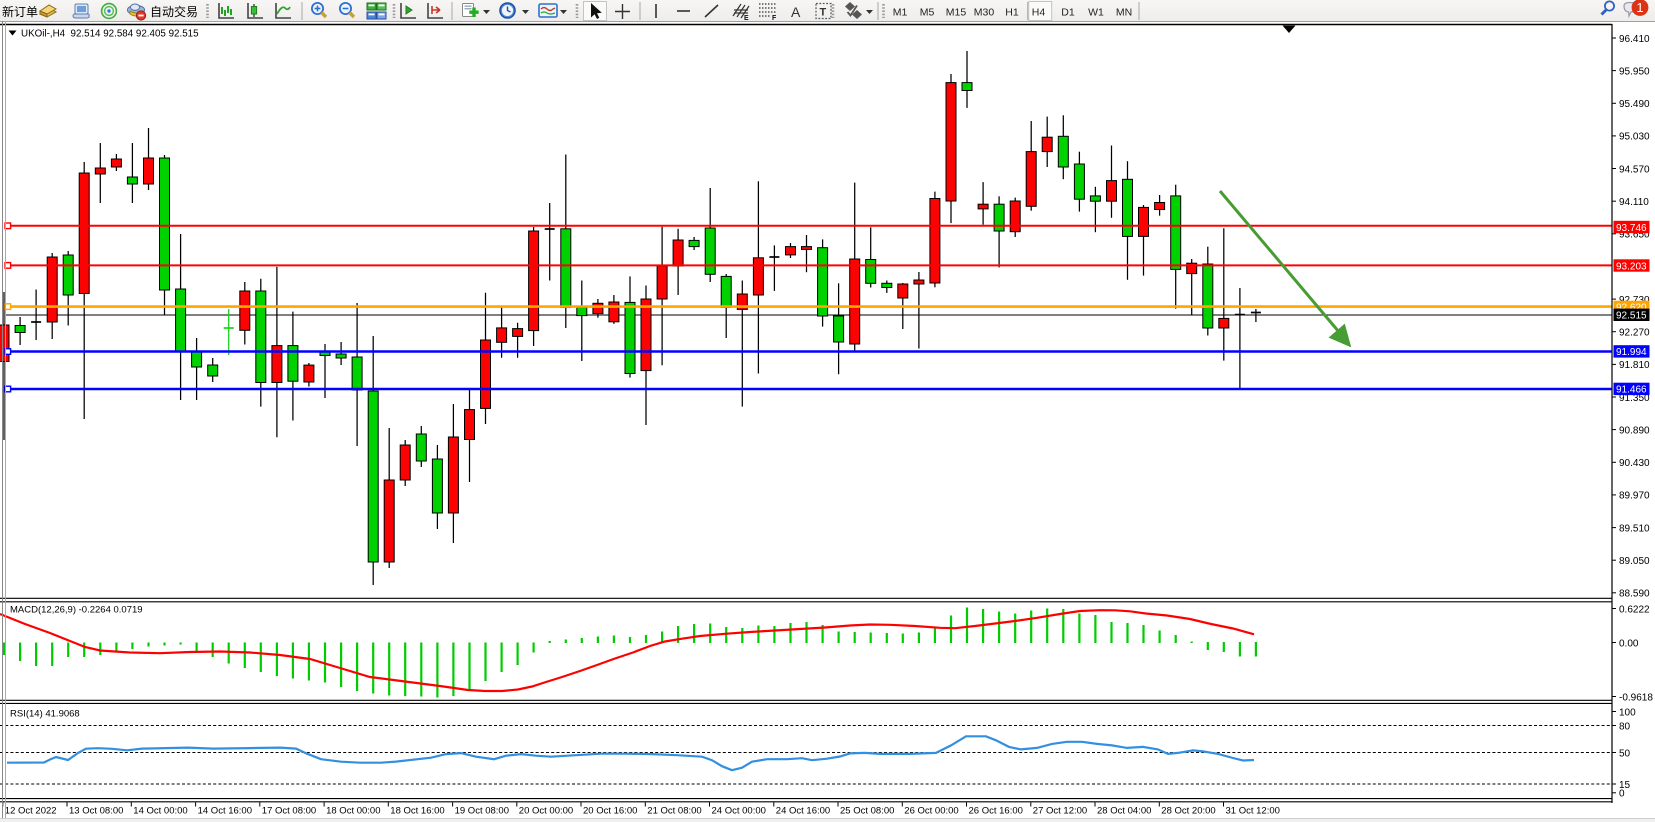 The image size is (1655, 822). What do you see at coordinates (174, 11) in the screenshot?
I see `svg-text: 自动交易` at bounding box center [174, 11].